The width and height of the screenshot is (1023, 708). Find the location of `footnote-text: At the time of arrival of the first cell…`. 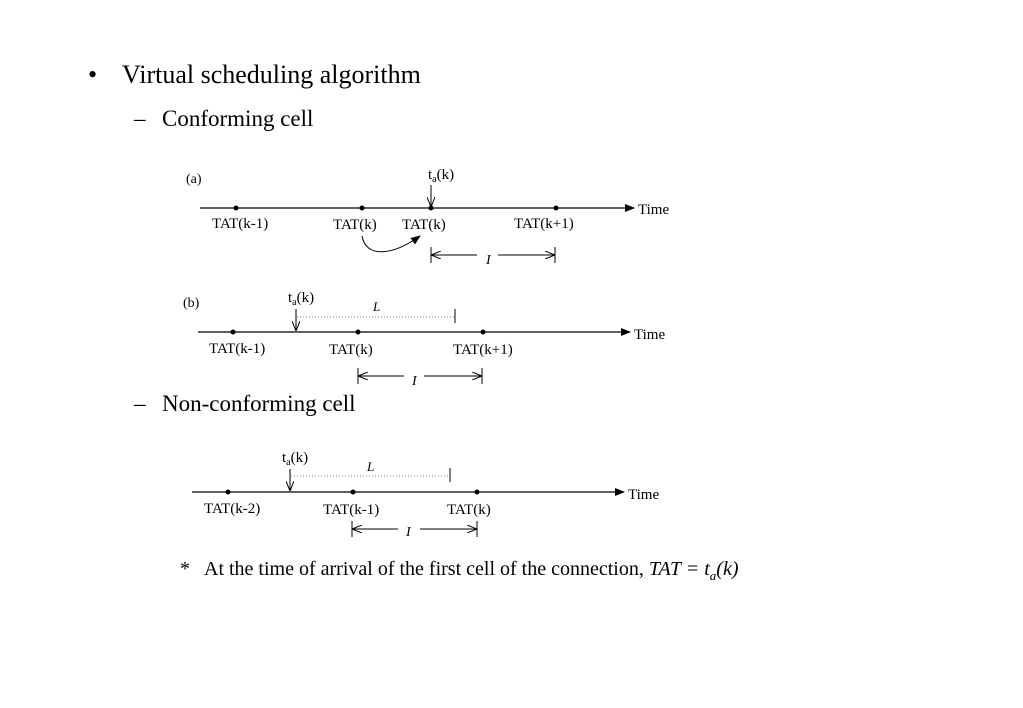

footnote-text: At the time of arrival of the first cell… is located at coordinates (426, 569).